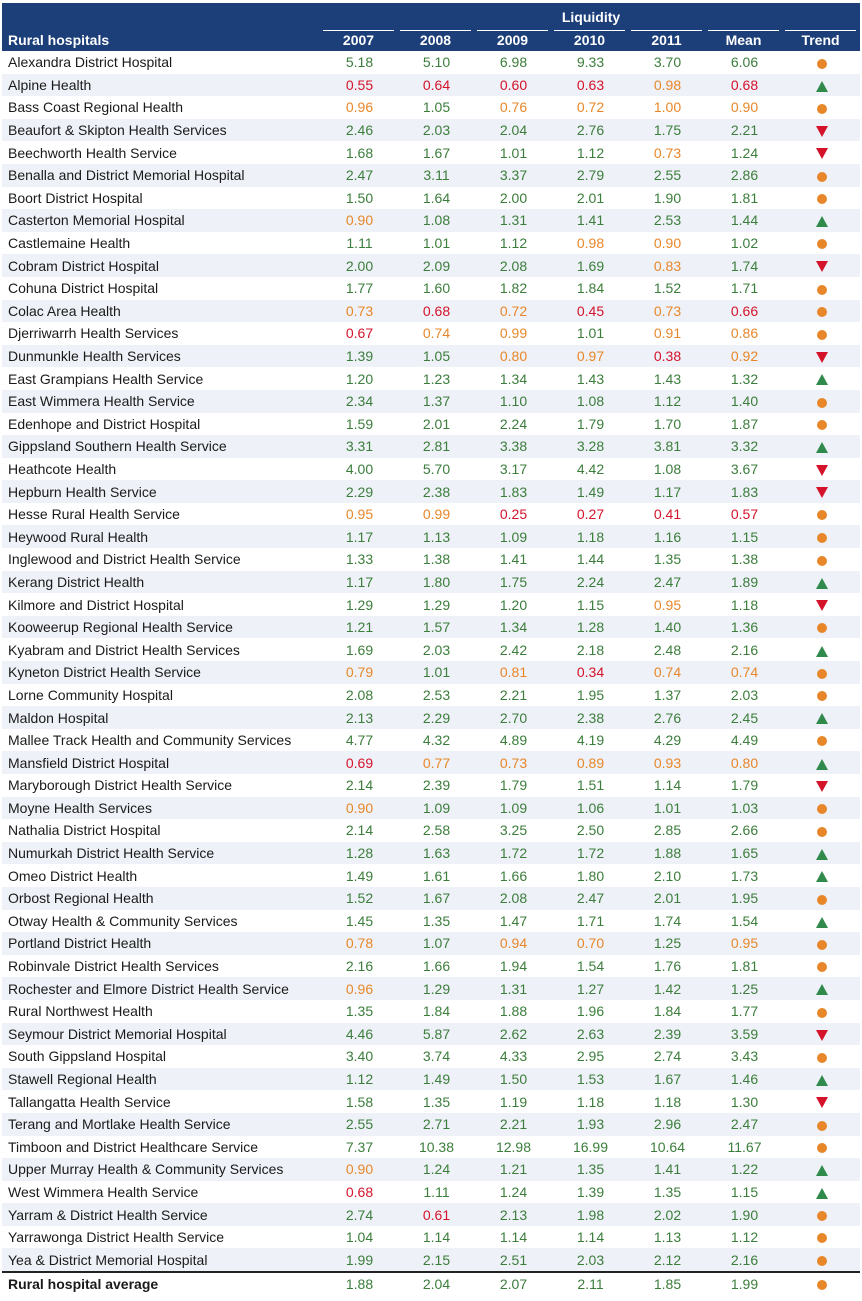  I want to click on value-2007: 1.52, so click(359, 898).